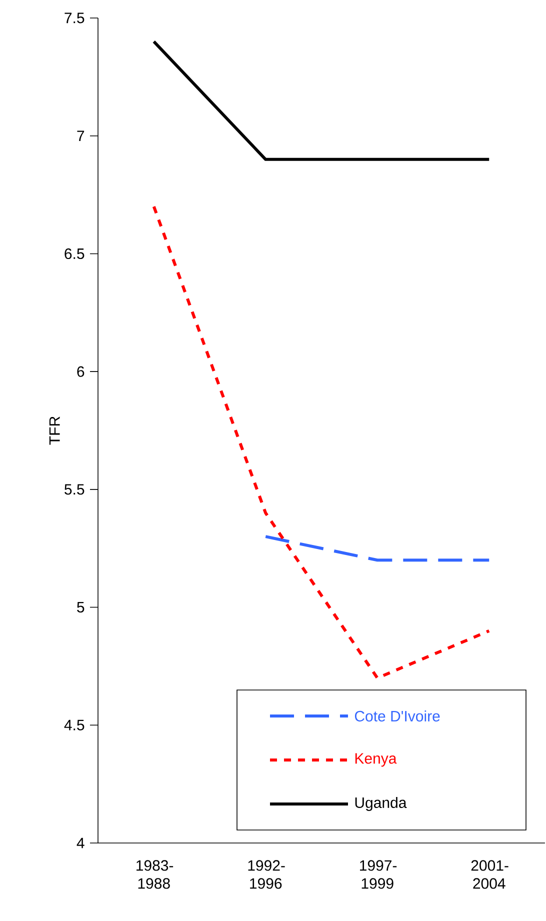  What do you see at coordinates (74, 489) in the screenshot?
I see `y-tick-label: 5.5` at bounding box center [74, 489].